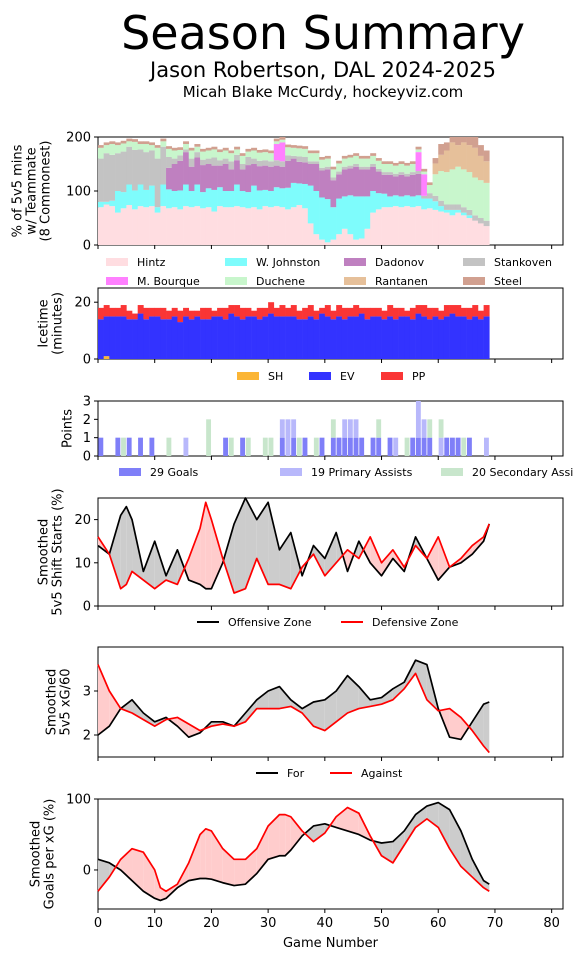 The image size is (573, 960). Describe the element at coordinates (400, 262) in the screenshot. I see `legend-label: Dadonov` at that location.